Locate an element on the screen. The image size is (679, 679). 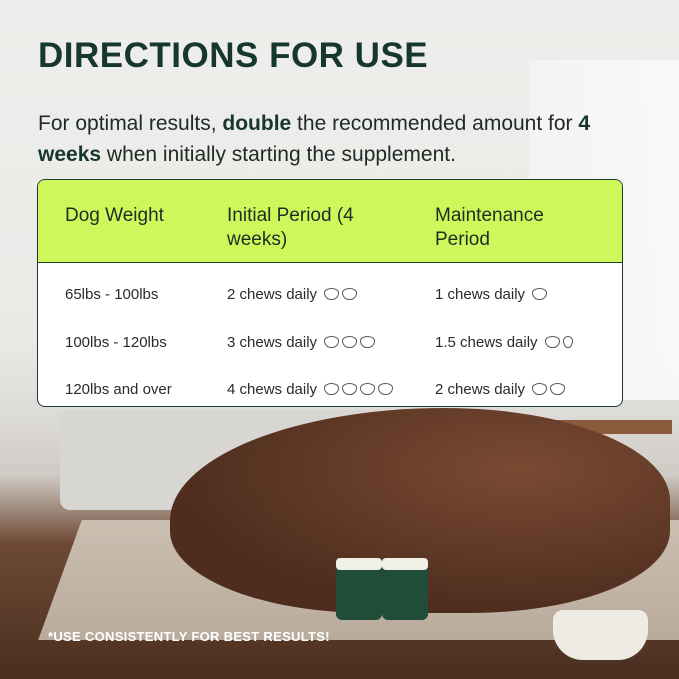
header-maintenance-period: Maintenance Period is located at coordinates (489, 227).